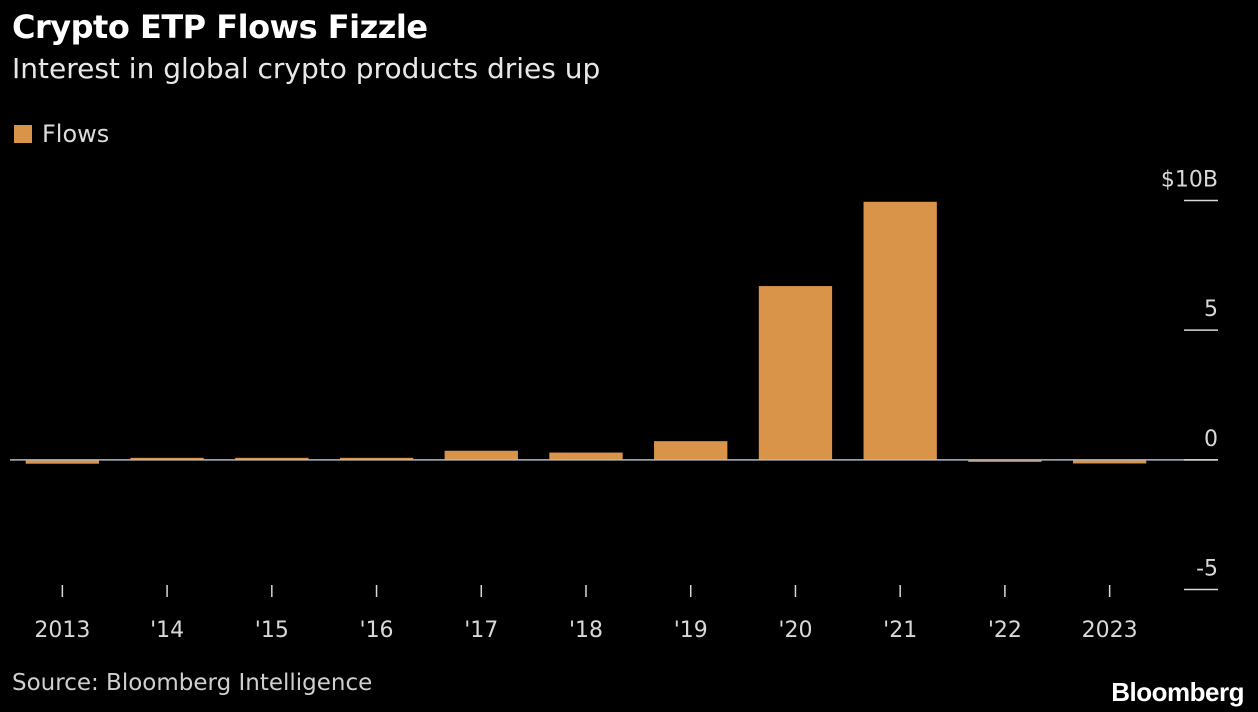 This screenshot has width=1258, height=712. What do you see at coordinates (62, 461) in the screenshot?
I see `bar-2013` at bounding box center [62, 461].